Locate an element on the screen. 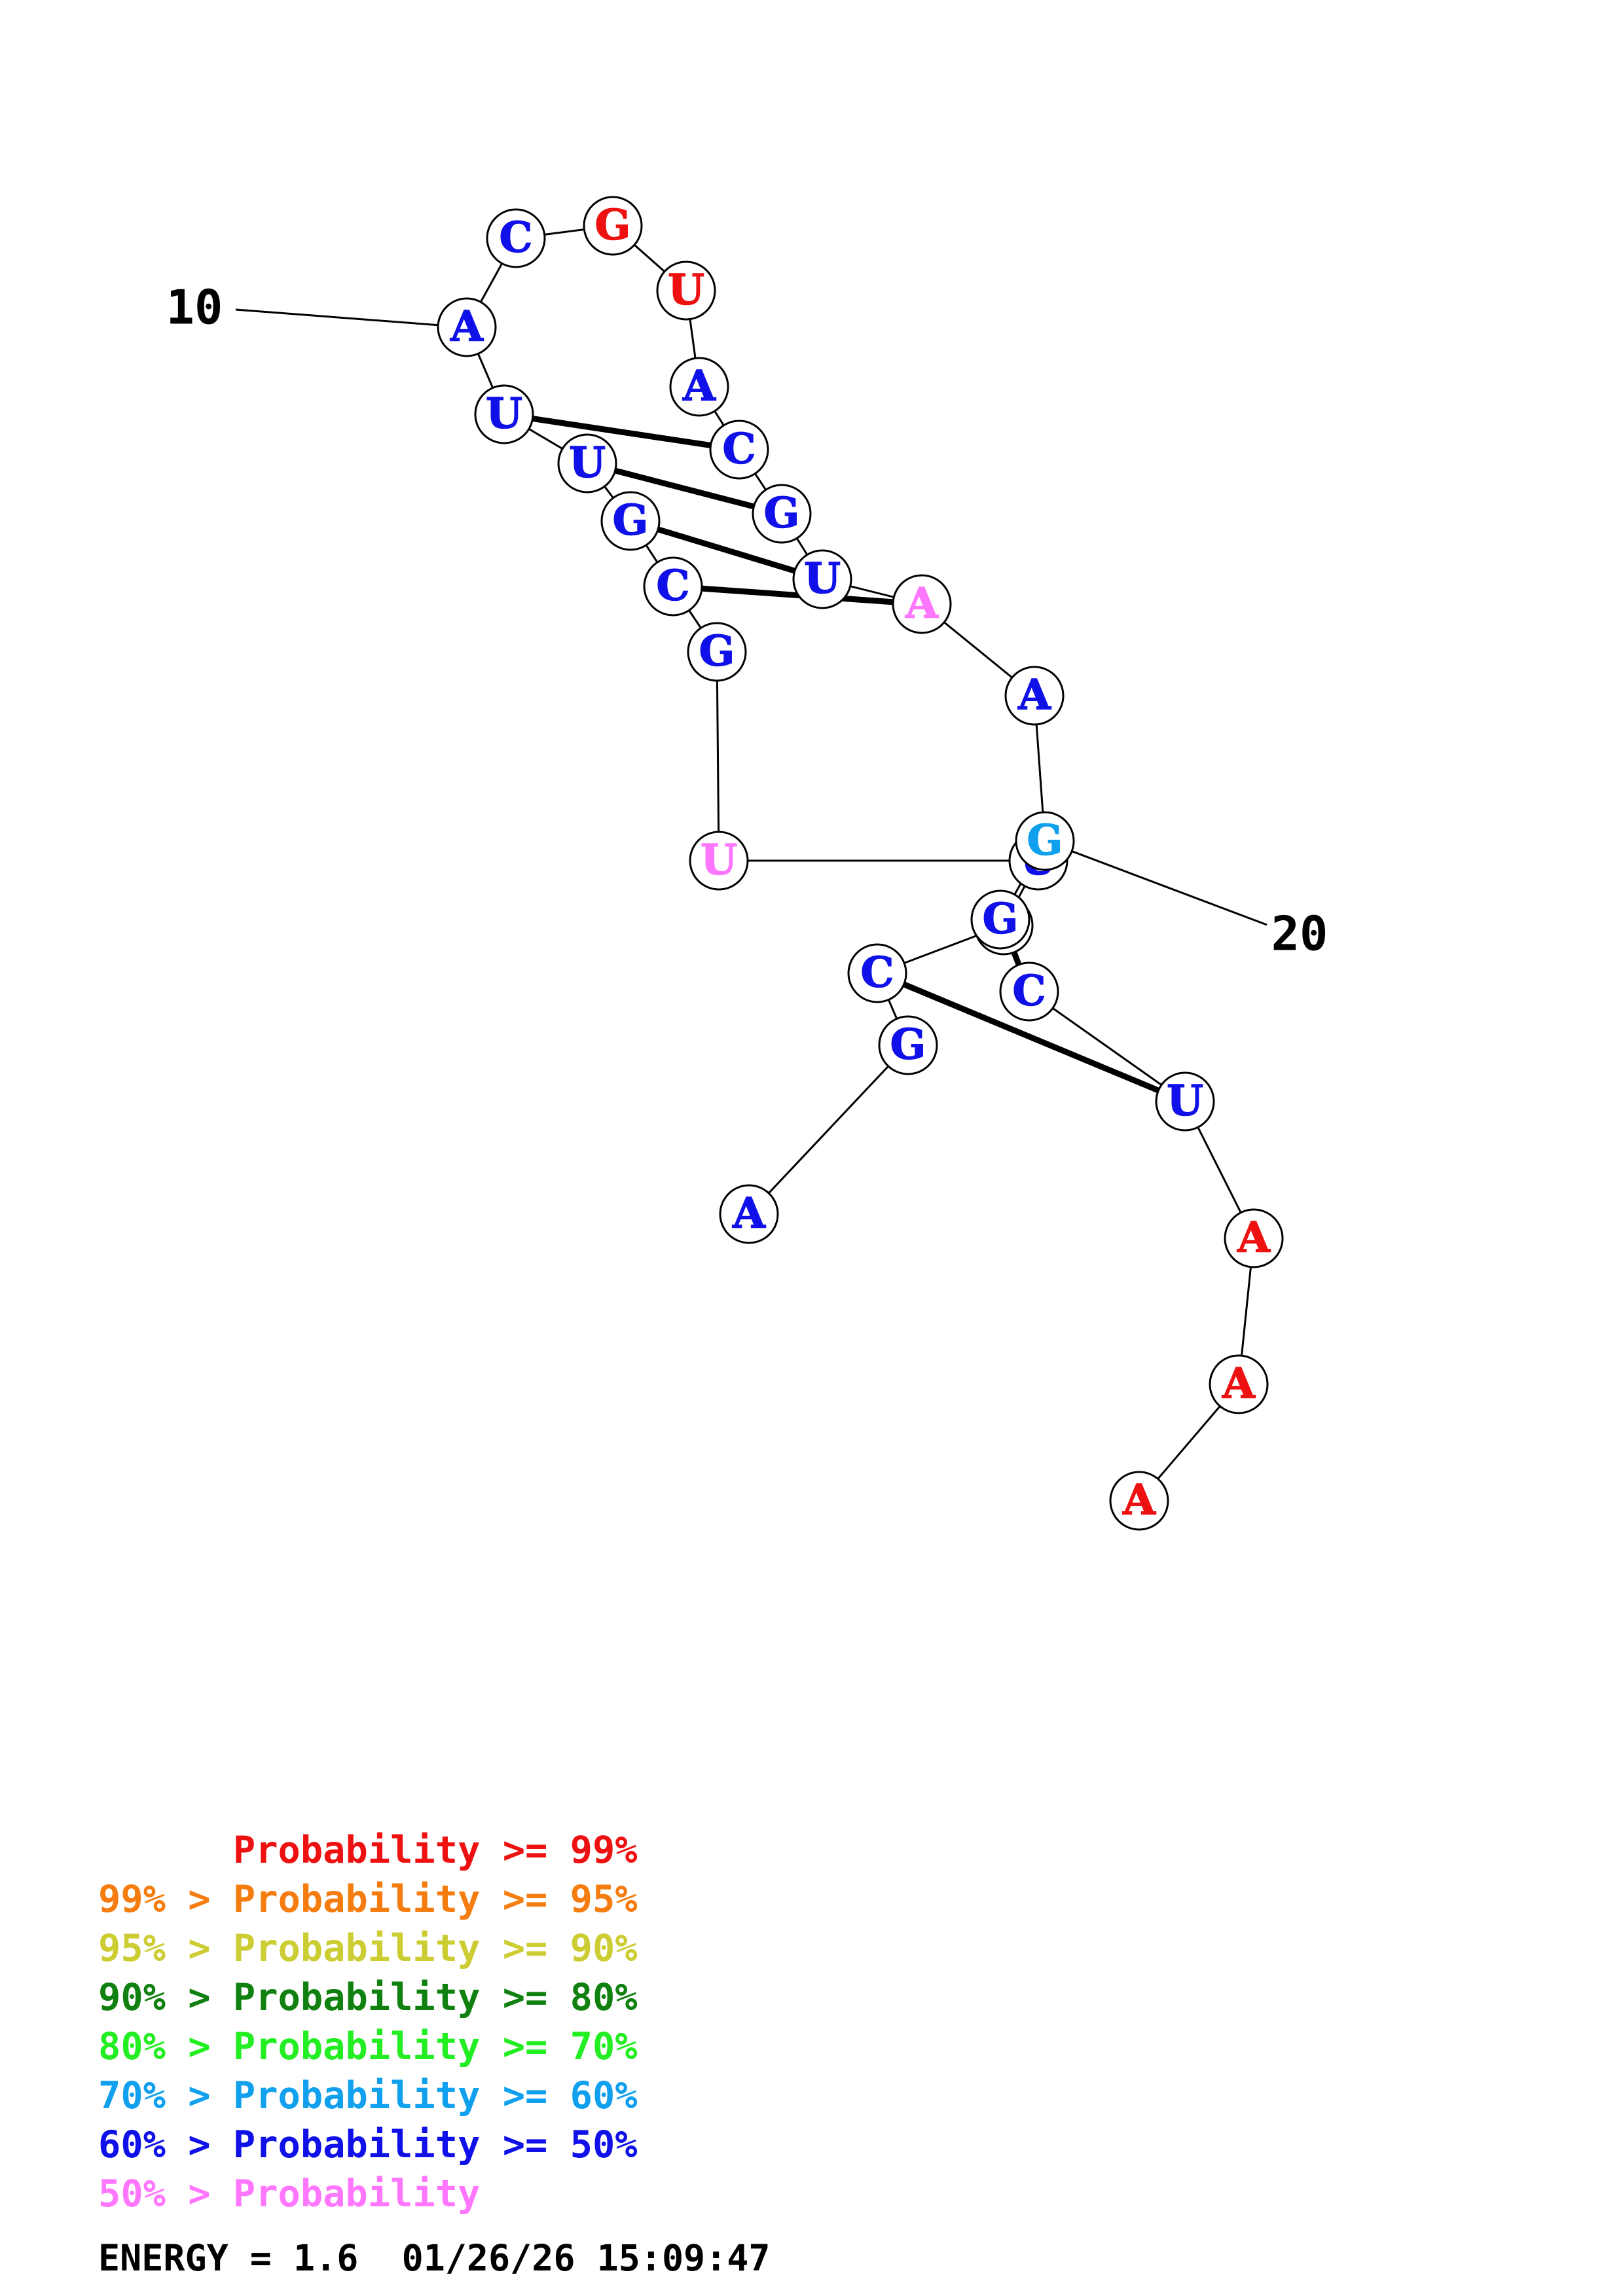 This screenshot has width=1623, height=2296. legend-entry: 80% > Probability >= 70% is located at coordinates (368, 2046).